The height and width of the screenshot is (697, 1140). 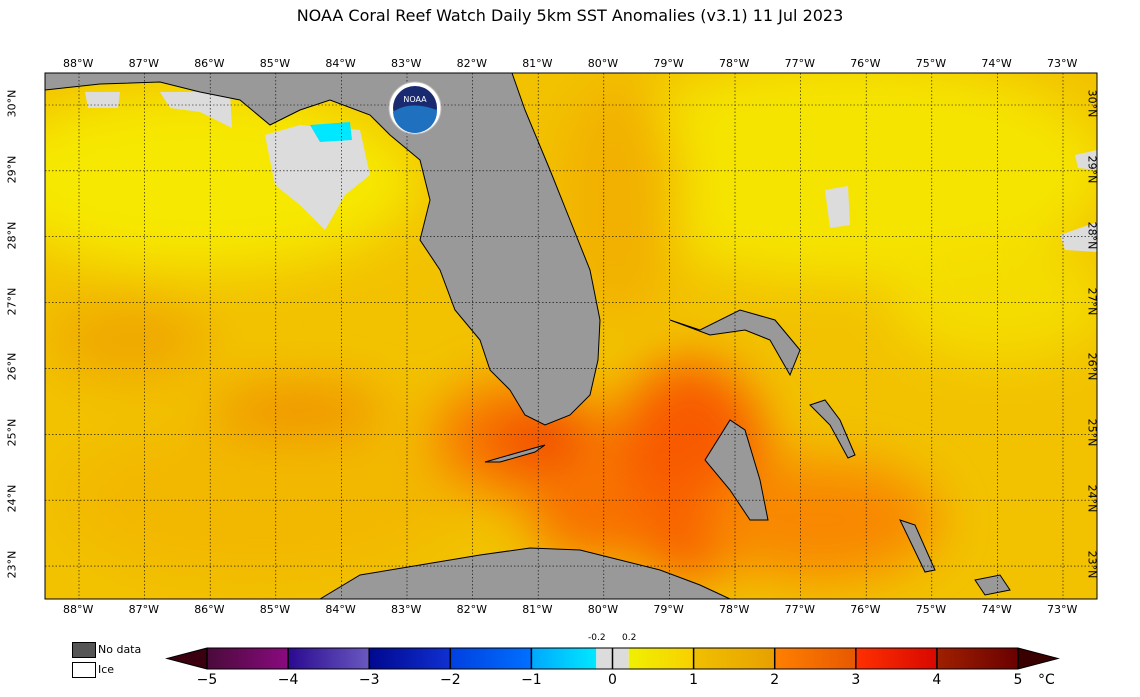 I want to click on lat-label-right: 27°N, so click(x=1092, y=301).